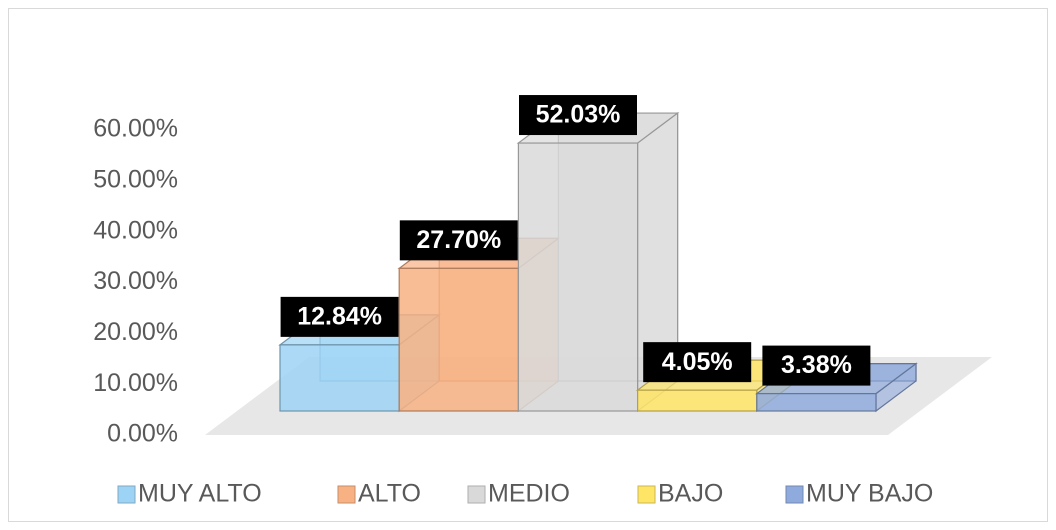 This screenshot has height=530, width=1056. I want to click on legend-label: MUY ALTO, so click(200, 494).